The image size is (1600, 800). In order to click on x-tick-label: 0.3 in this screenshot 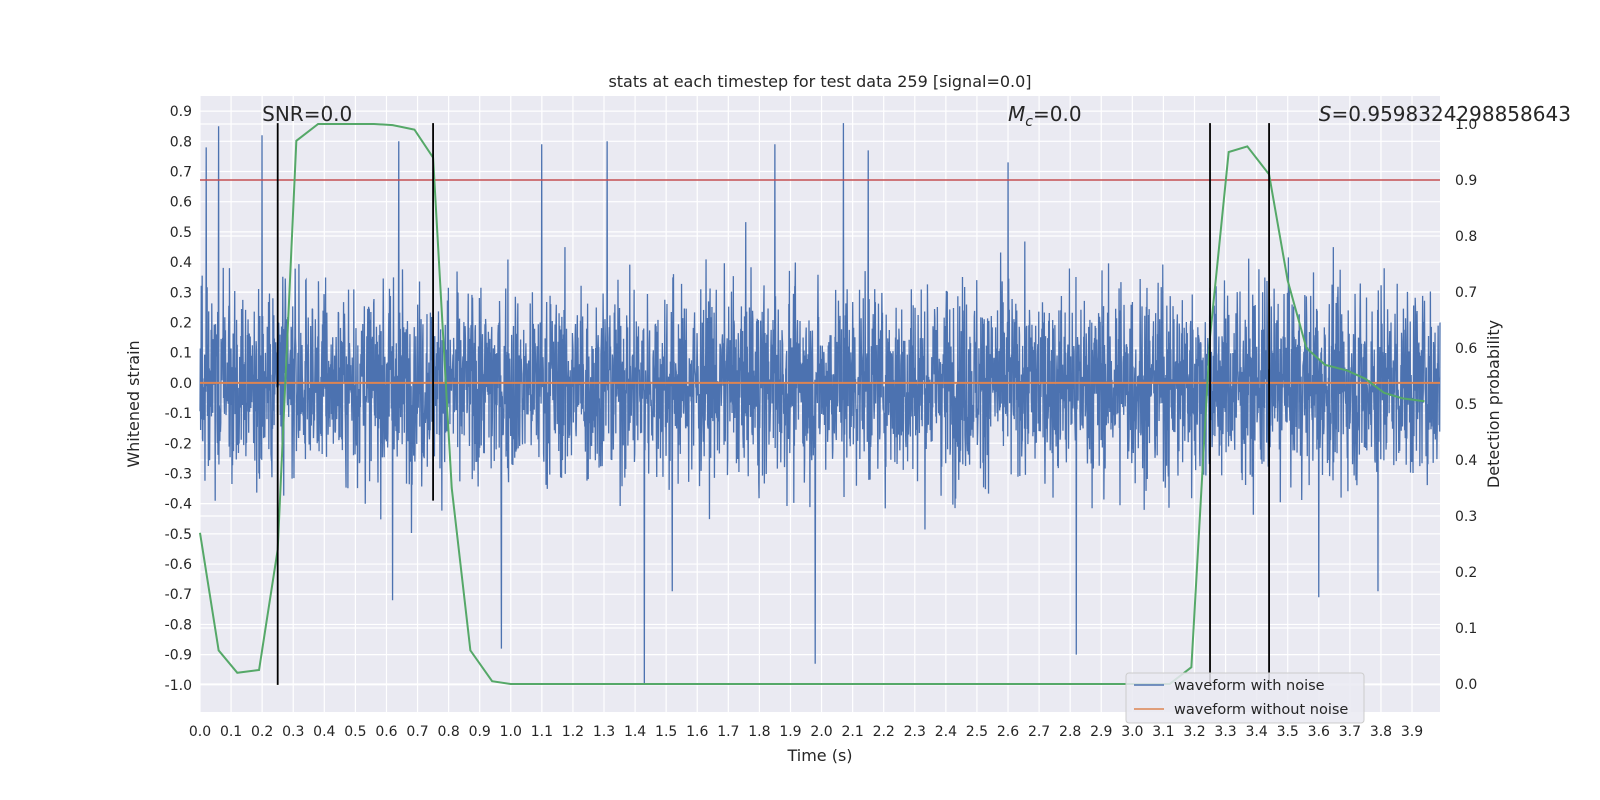, I will do `click(293, 732)`.